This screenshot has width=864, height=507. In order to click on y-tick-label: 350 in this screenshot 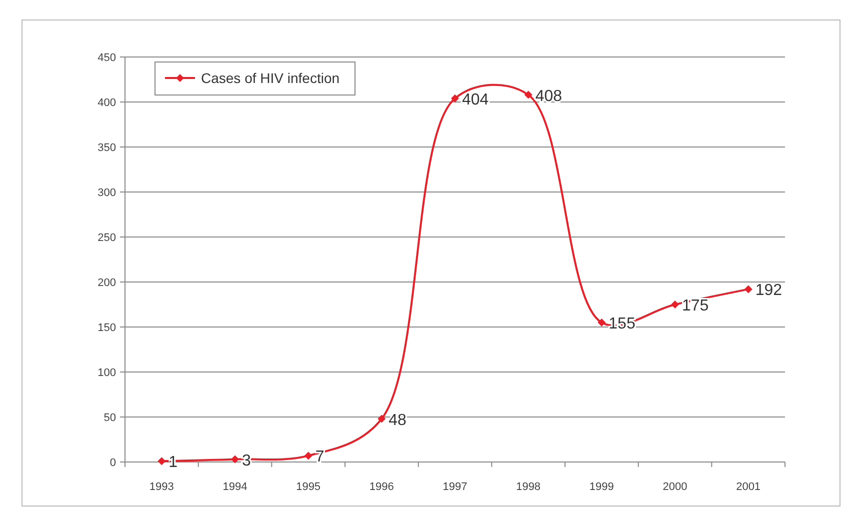, I will do `click(107, 148)`.